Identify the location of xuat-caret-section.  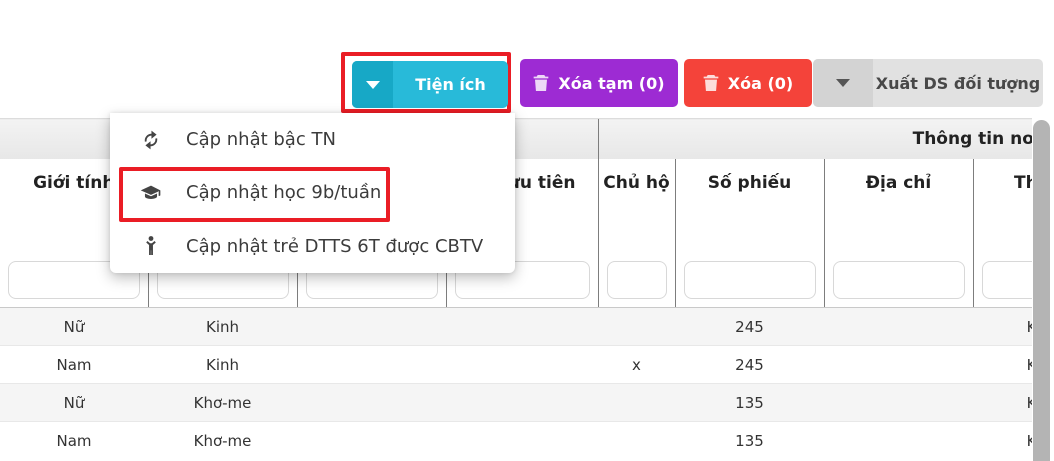
(843, 83).